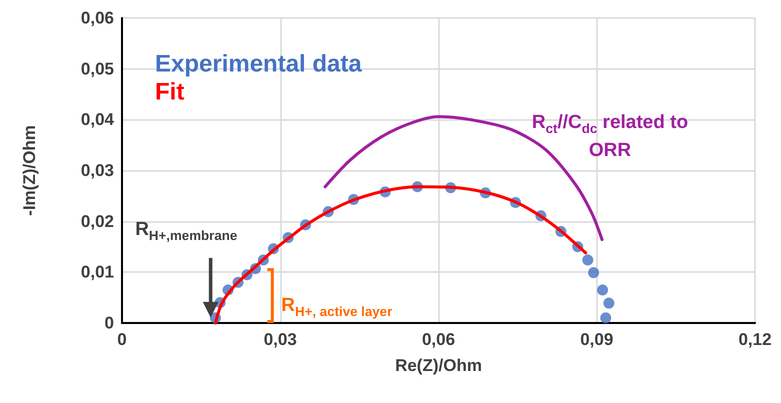 The width and height of the screenshot is (781, 403). What do you see at coordinates (97, 272) in the screenshot?
I see `y-tick-label: 0,01` at bounding box center [97, 272].